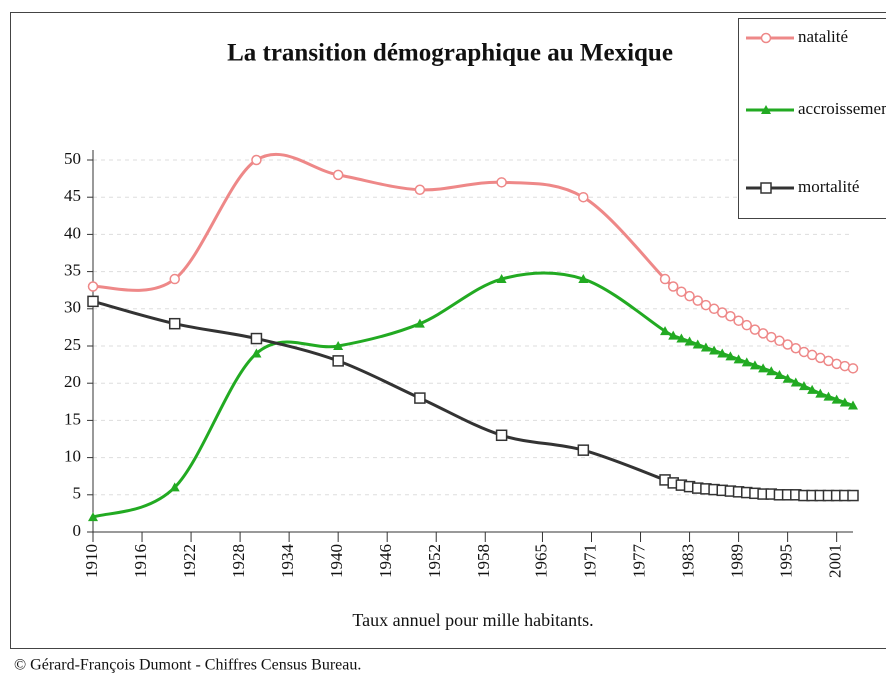 The width and height of the screenshot is (886, 684). What do you see at coordinates (828, 186) in the screenshot?
I see `legend-label: mortalité` at bounding box center [828, 186].